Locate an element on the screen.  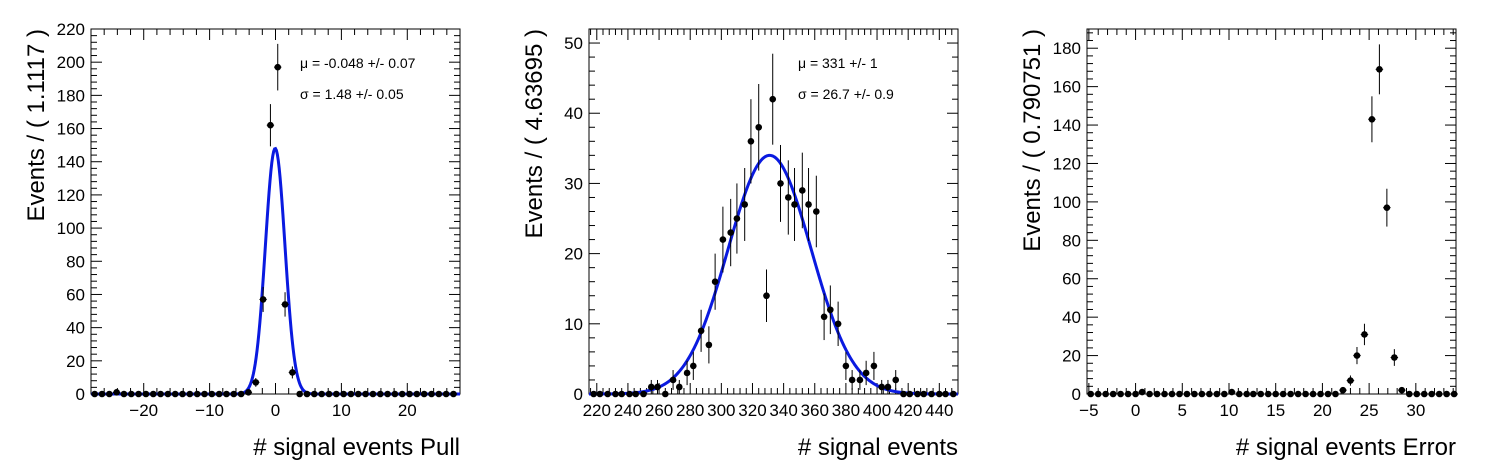
signal-x-tick-label: 220 is located at coordinates (597, 410).